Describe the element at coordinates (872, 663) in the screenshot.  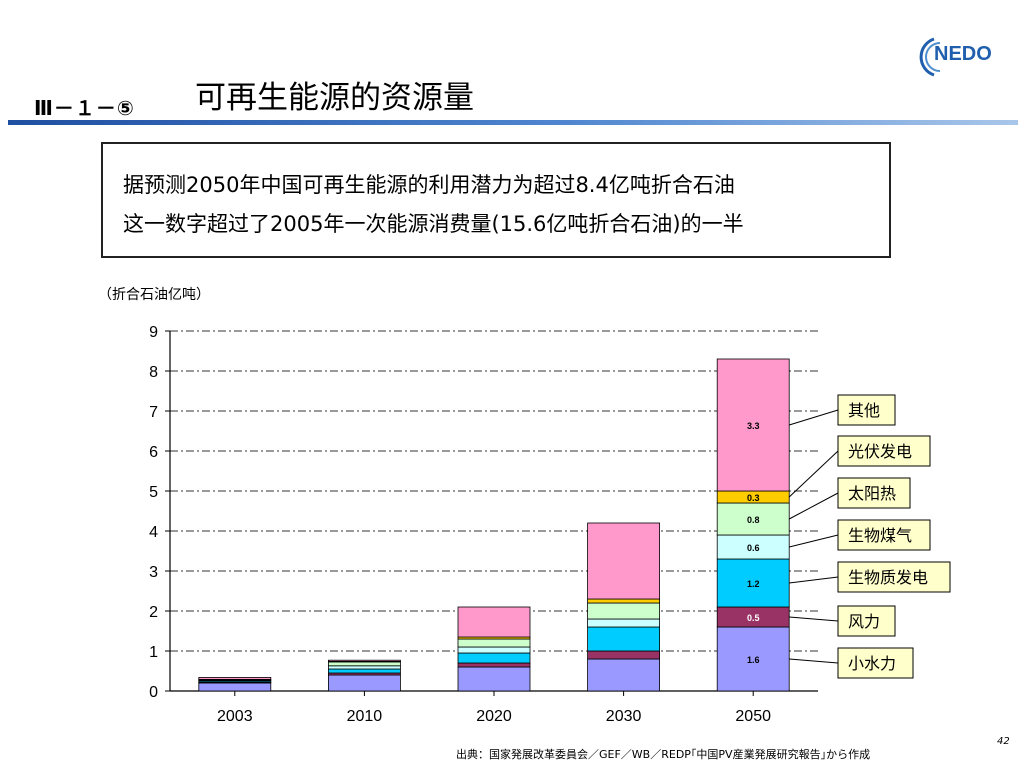
I see `legend-label: 小水力` at that location.